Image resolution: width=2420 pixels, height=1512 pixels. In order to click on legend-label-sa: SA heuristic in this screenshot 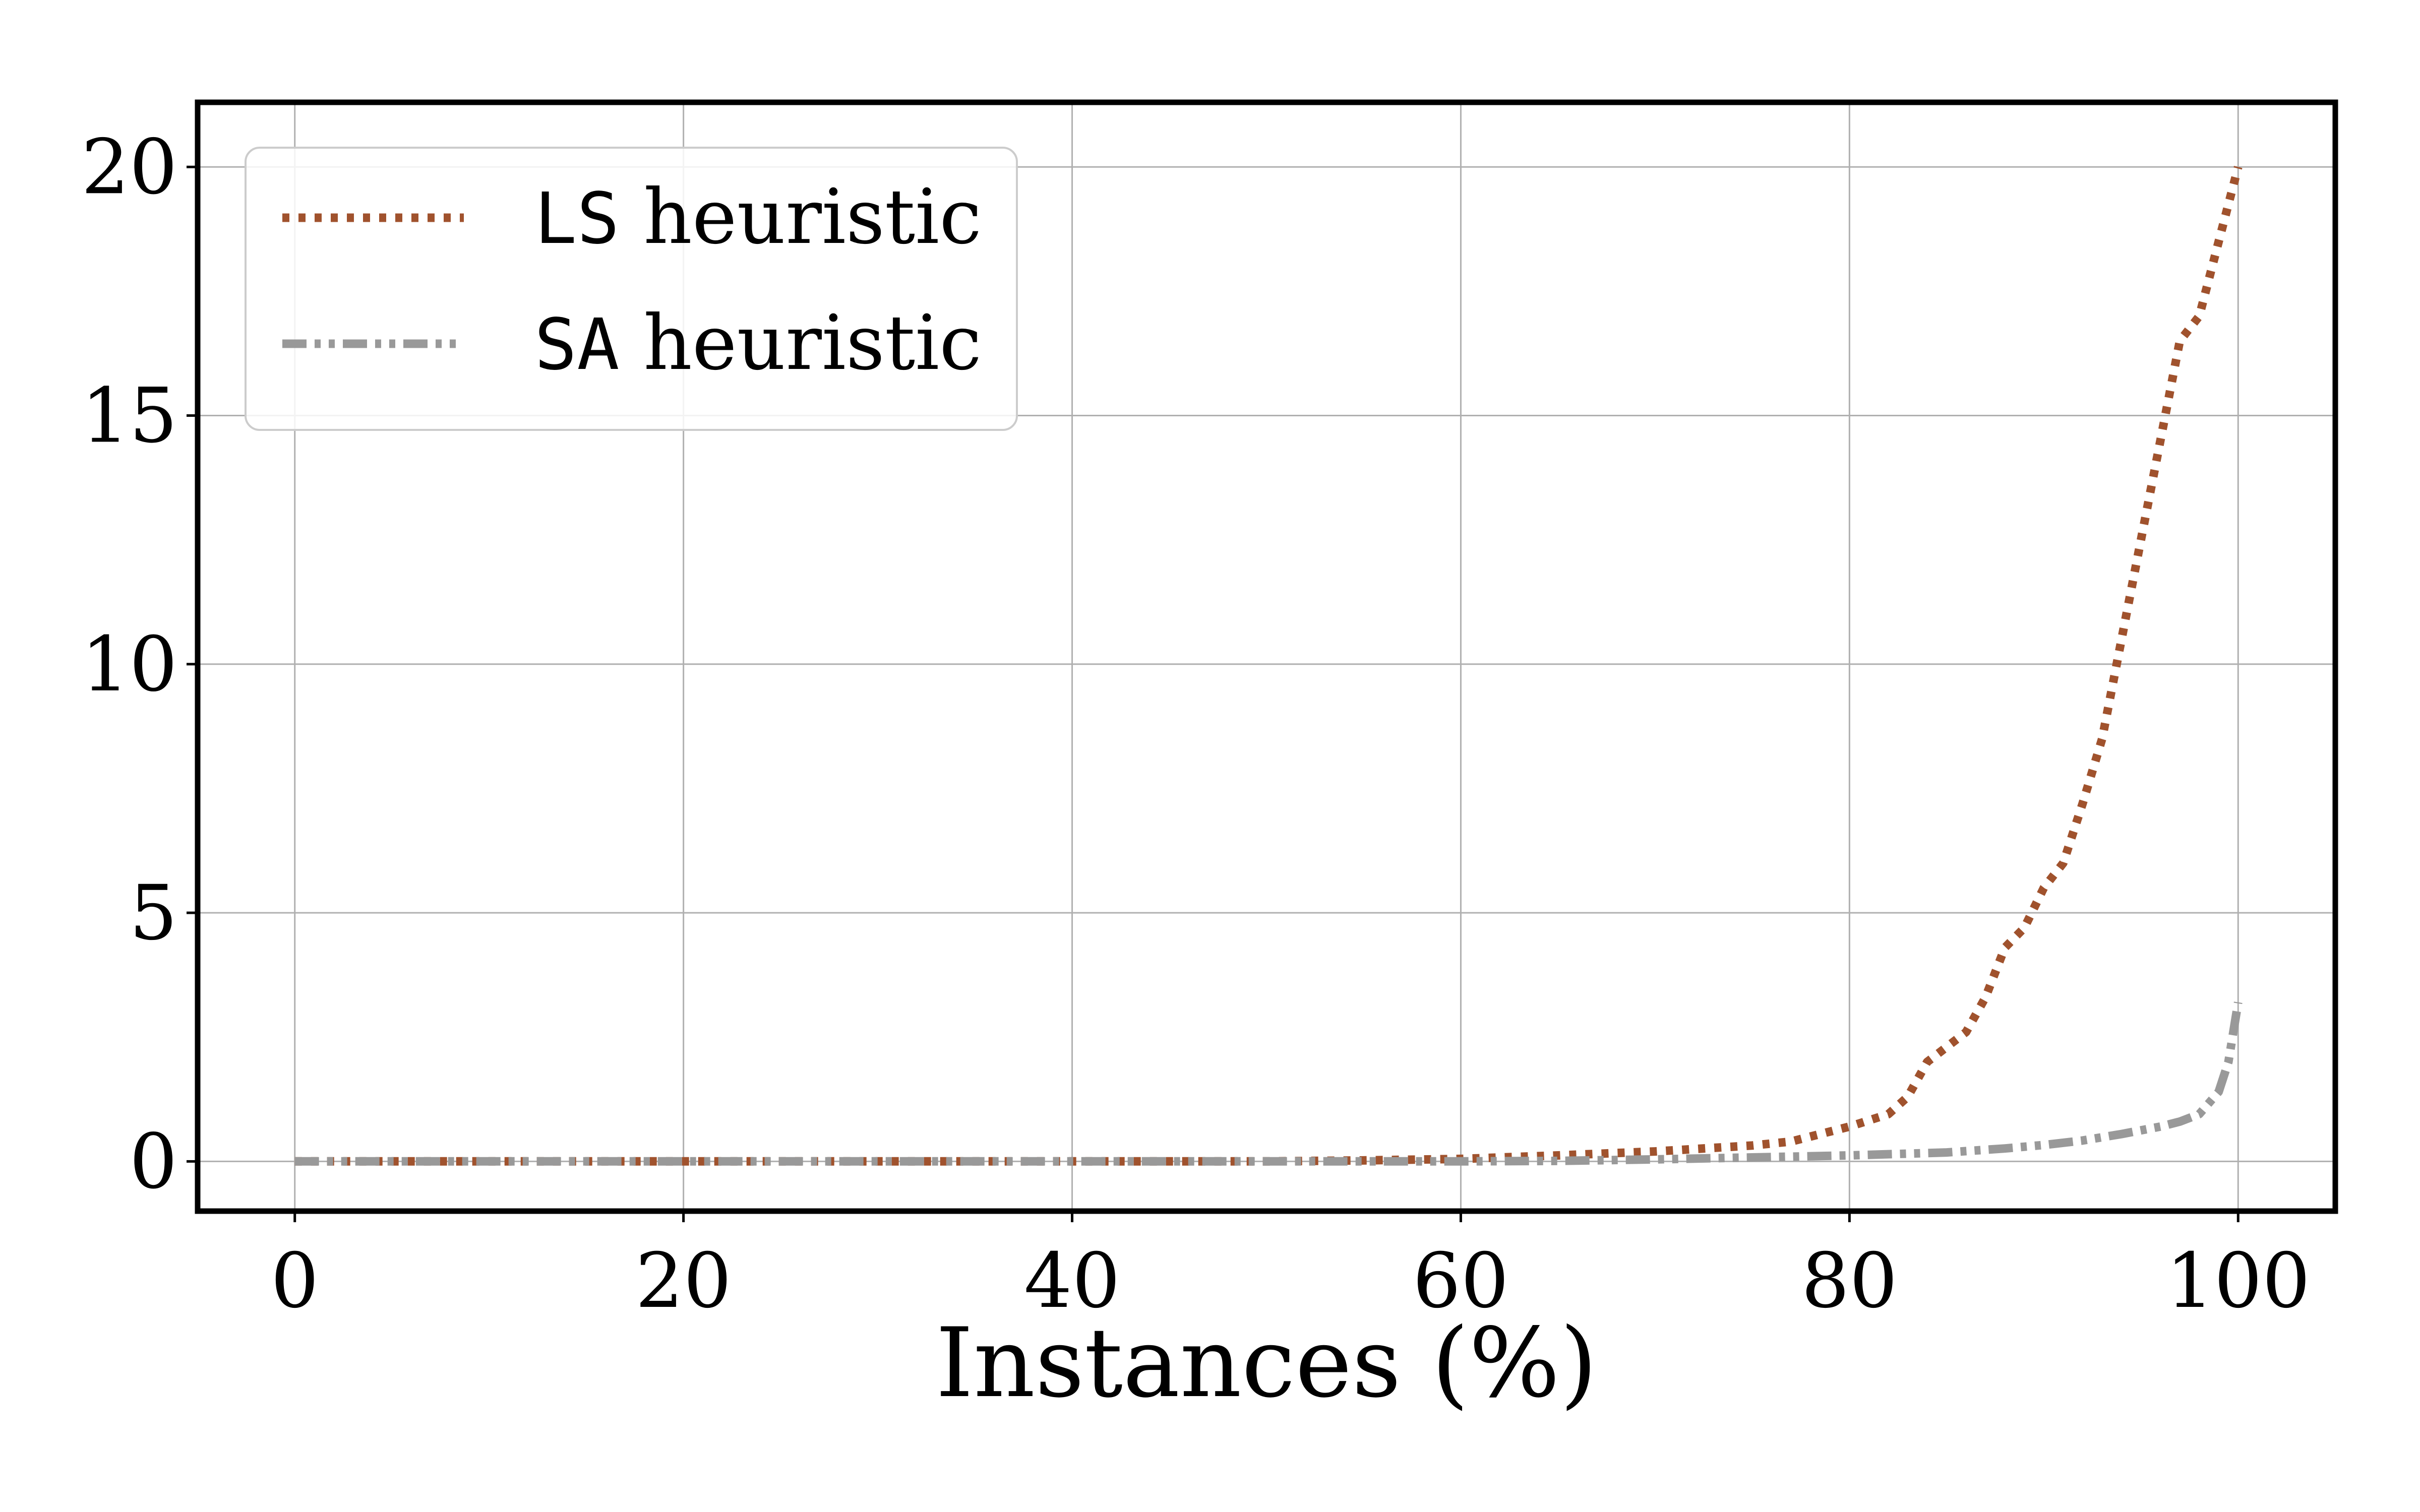, I will do `click(758, 343)`.